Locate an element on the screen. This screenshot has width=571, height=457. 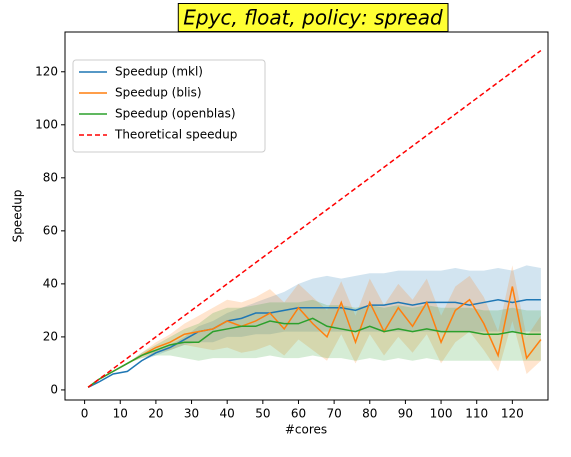
x-tick-label: 10 is located at coordinates (120, 414).